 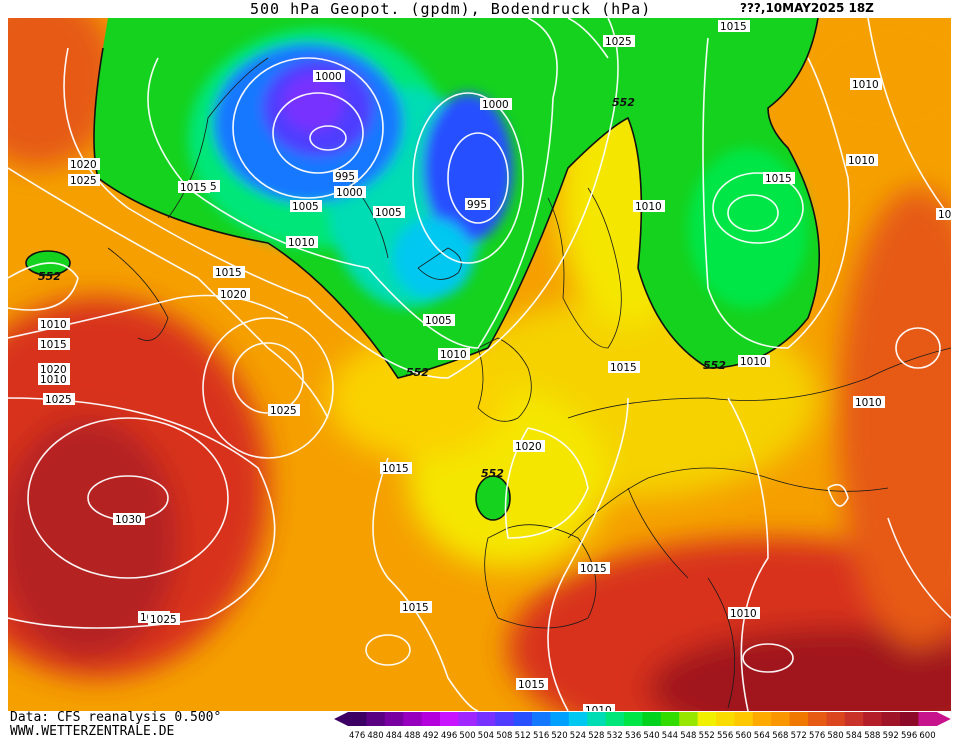 What do you see at coordinates (486, 735) in the screenshot?
I see `legend-value: 504` at bounding box center [486, 735].